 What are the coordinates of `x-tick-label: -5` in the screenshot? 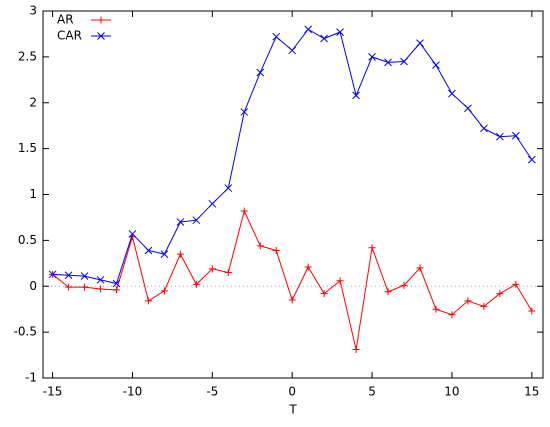 It's located at (212, 392).